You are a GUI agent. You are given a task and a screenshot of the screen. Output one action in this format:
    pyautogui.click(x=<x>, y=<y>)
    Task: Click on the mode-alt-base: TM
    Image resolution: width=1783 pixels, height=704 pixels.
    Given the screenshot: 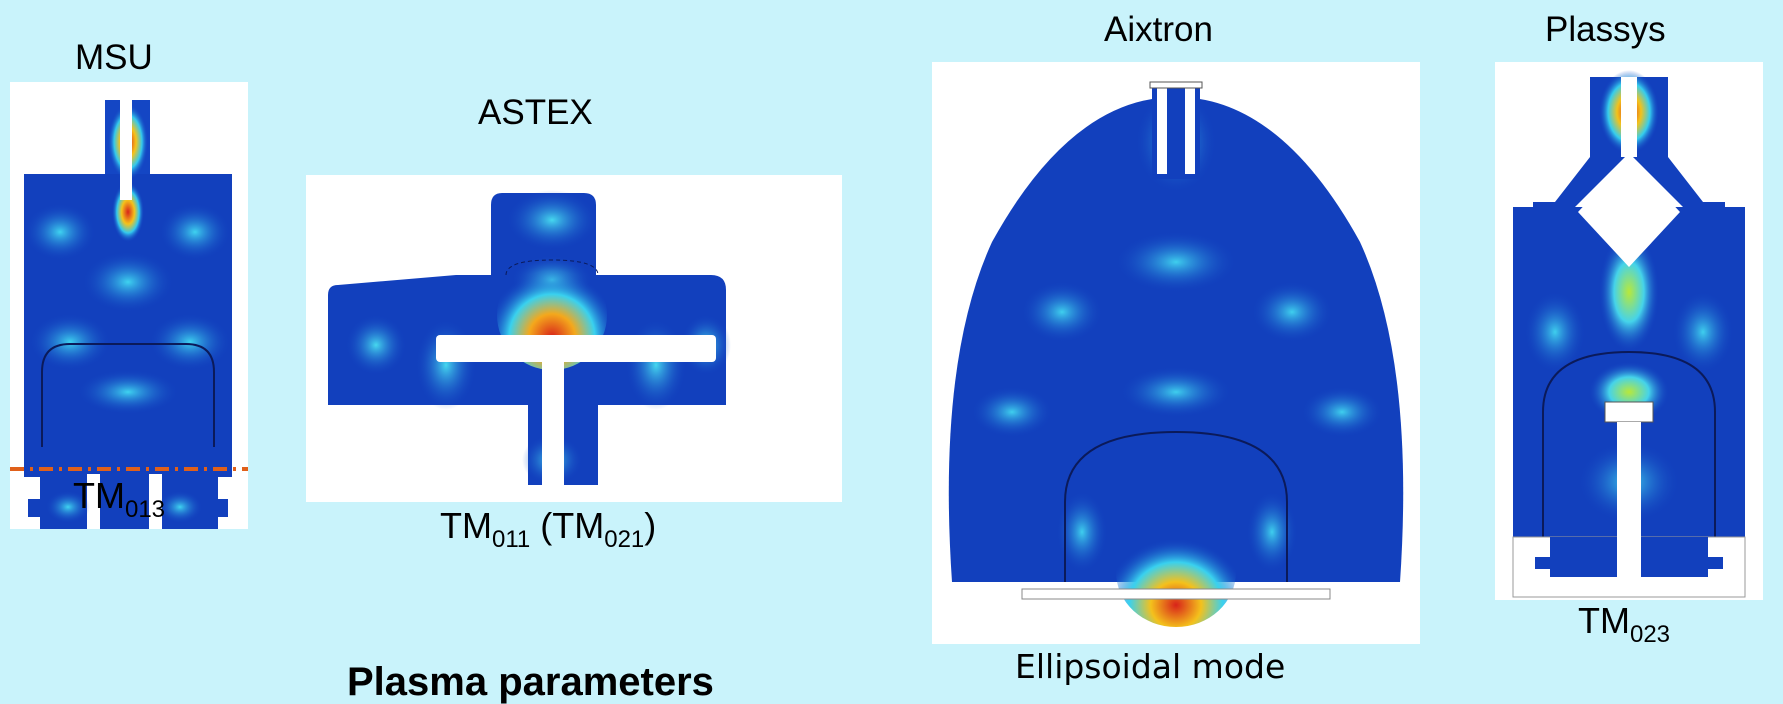 What is the action you would take?
    pyautogui.click(x=578, y=525)
    